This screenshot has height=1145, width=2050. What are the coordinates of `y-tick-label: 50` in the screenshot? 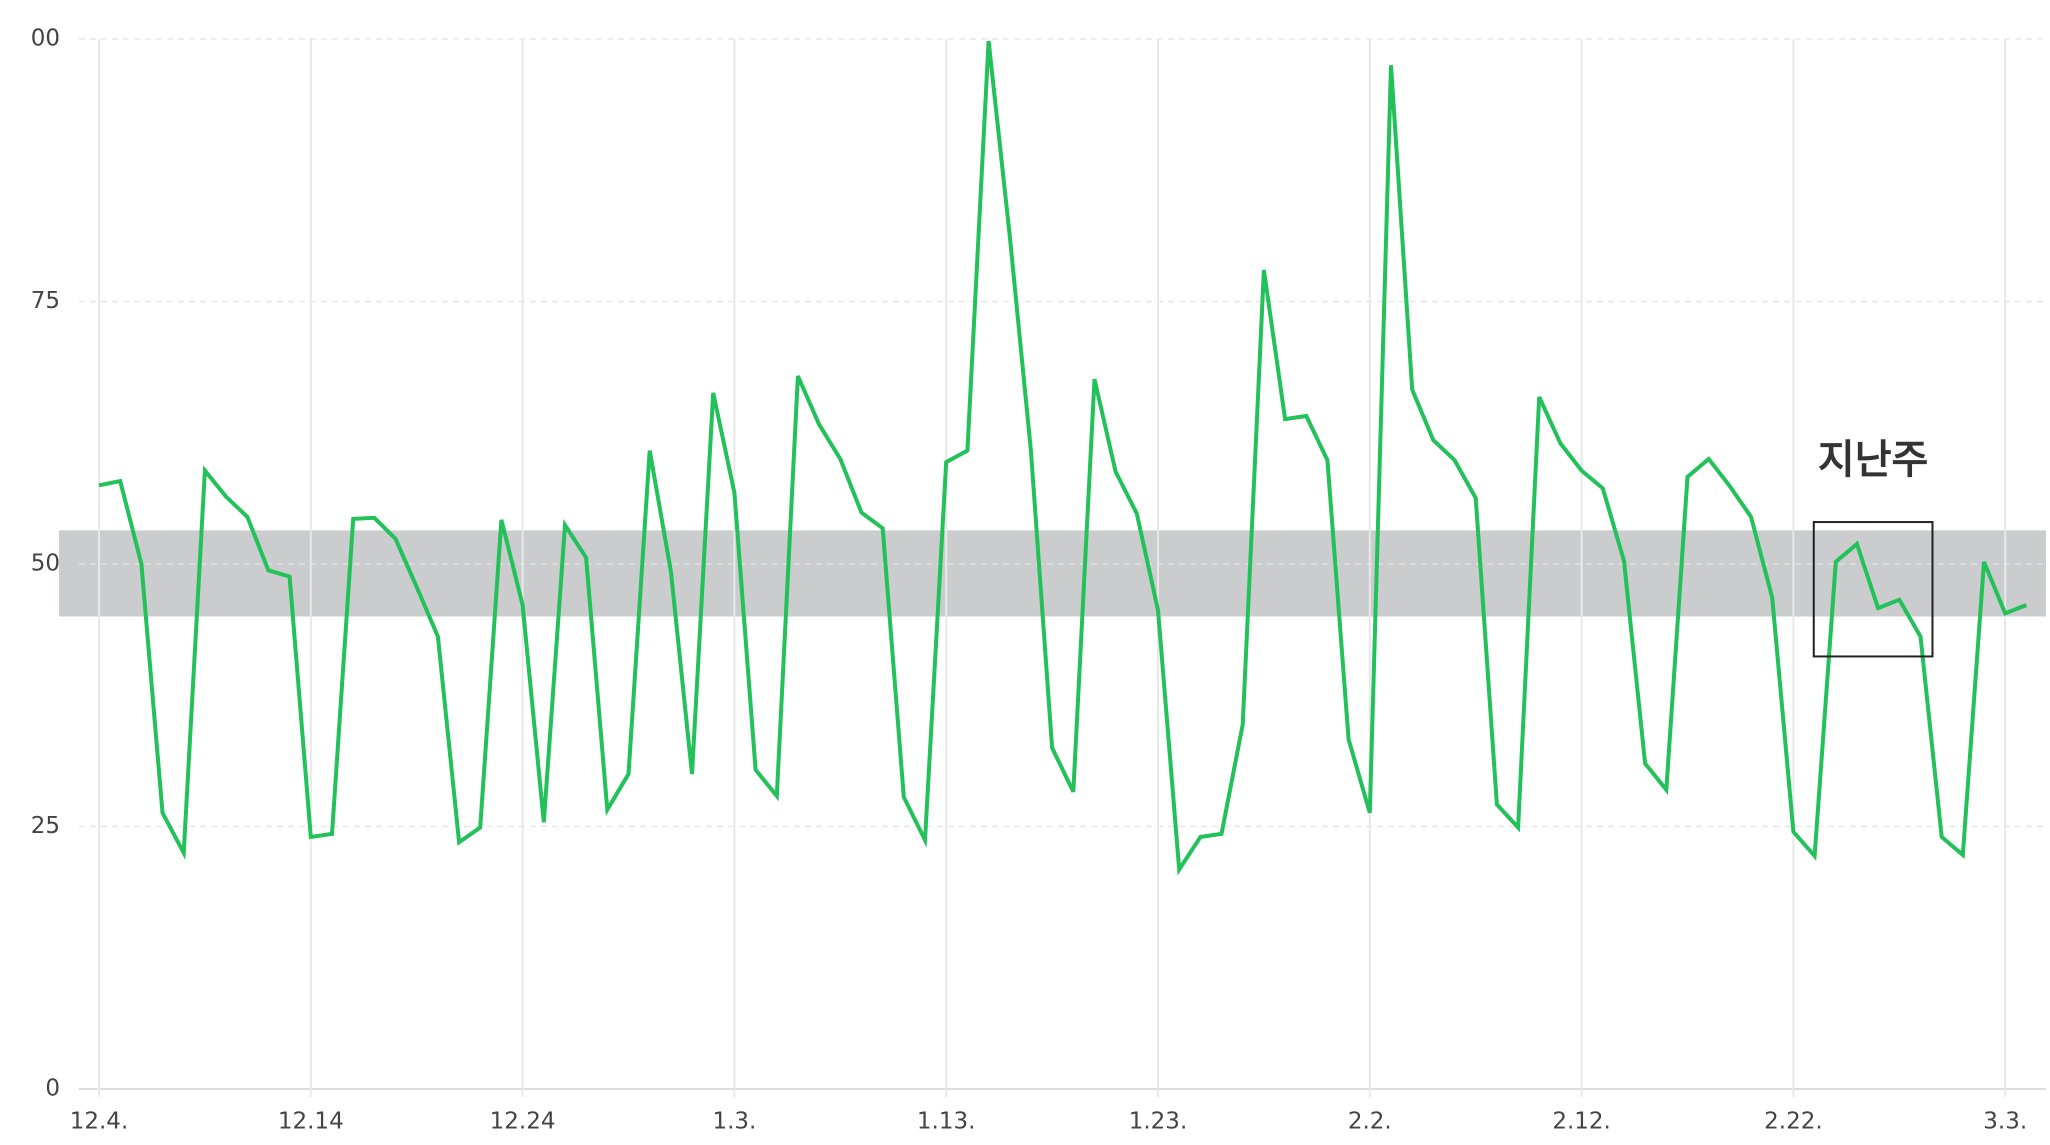 It's located at (45, 564).